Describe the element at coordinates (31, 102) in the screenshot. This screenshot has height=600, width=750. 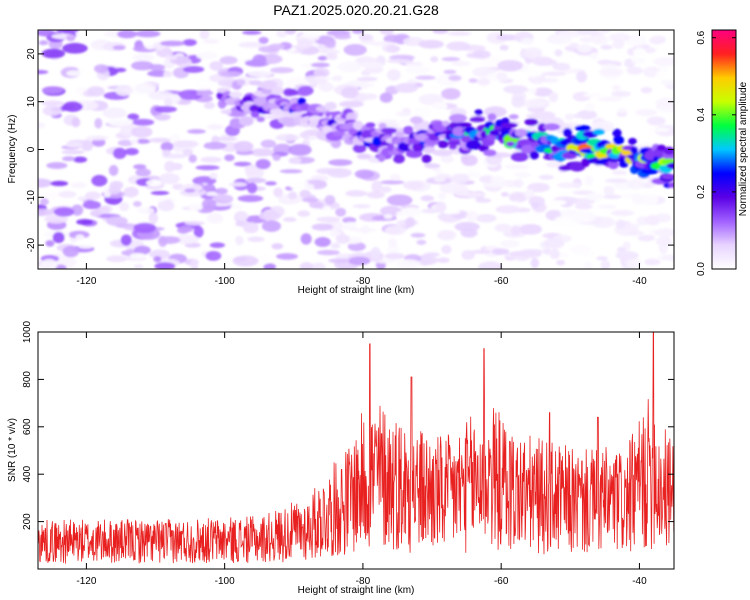
I see `y-tick-label: 10` at that location.